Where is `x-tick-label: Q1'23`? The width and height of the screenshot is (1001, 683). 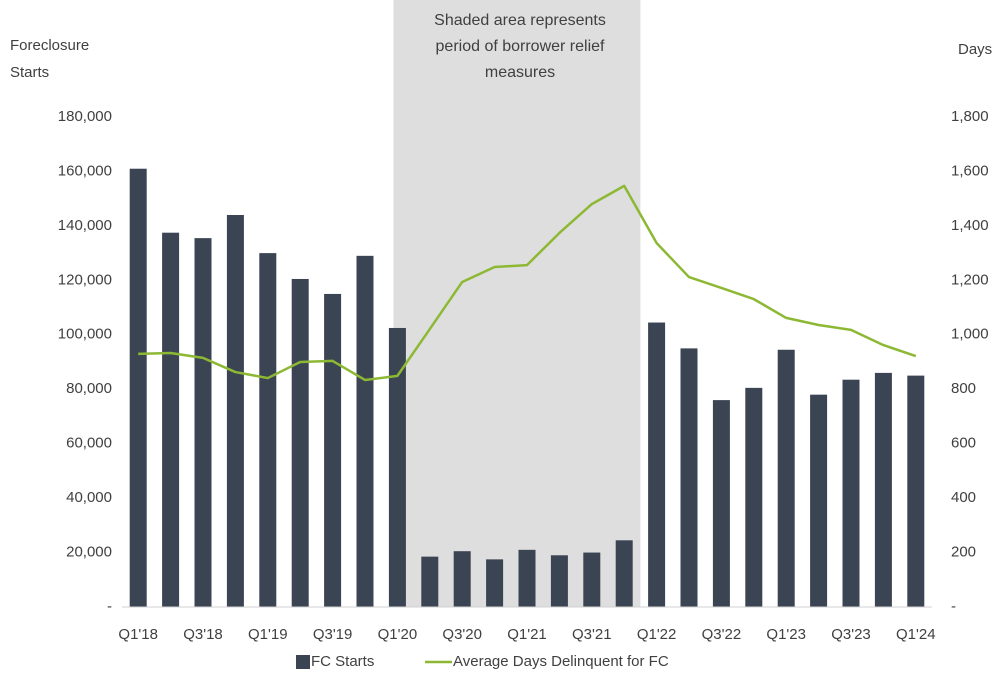 x-tick-label: Q1'23 is located at coordinates (786, 634).